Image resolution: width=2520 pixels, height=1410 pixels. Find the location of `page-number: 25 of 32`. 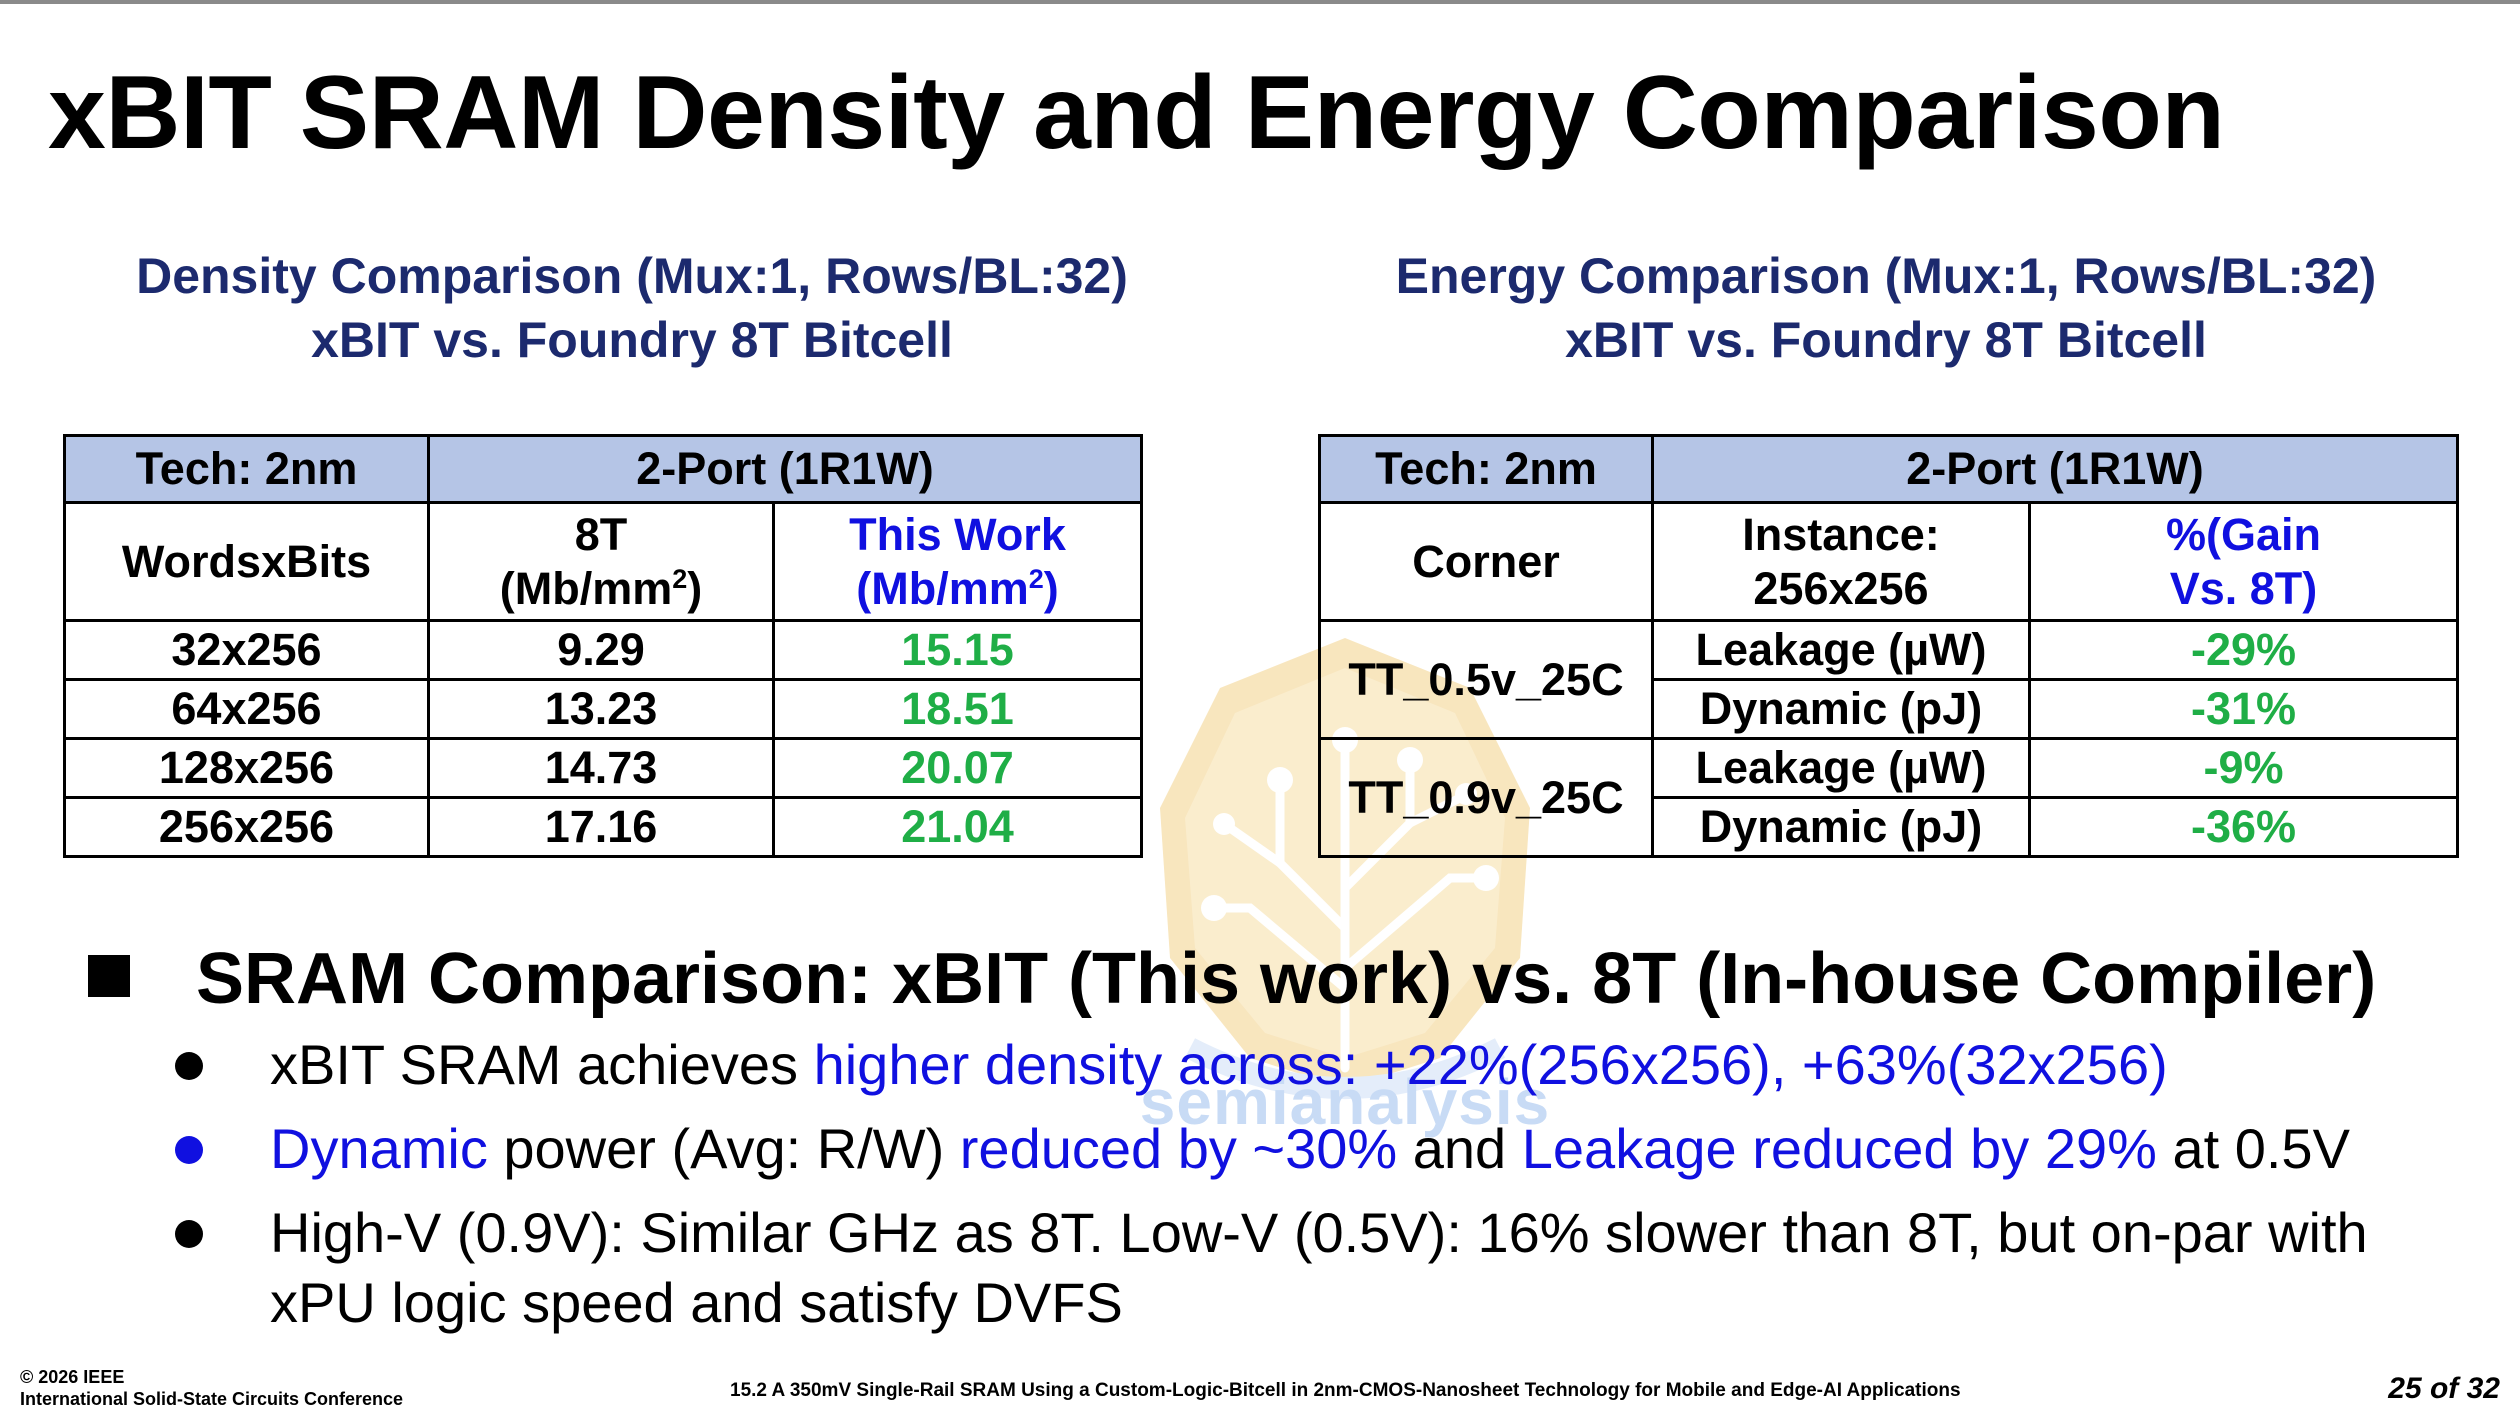

page-number: 25 of 32 is located at coordinates (2444, 1388).